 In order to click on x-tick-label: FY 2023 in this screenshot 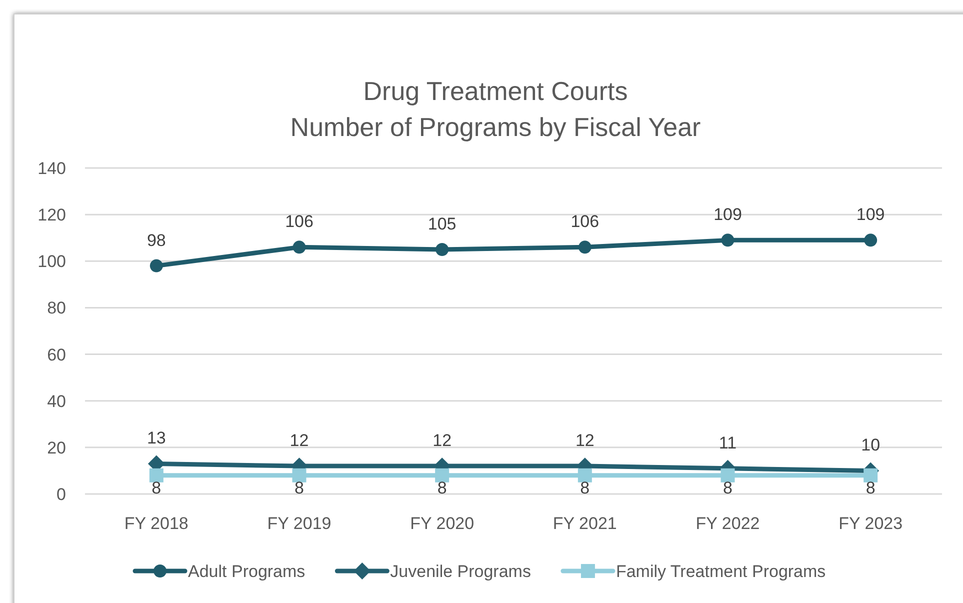, I will do `click(870, 523)`.